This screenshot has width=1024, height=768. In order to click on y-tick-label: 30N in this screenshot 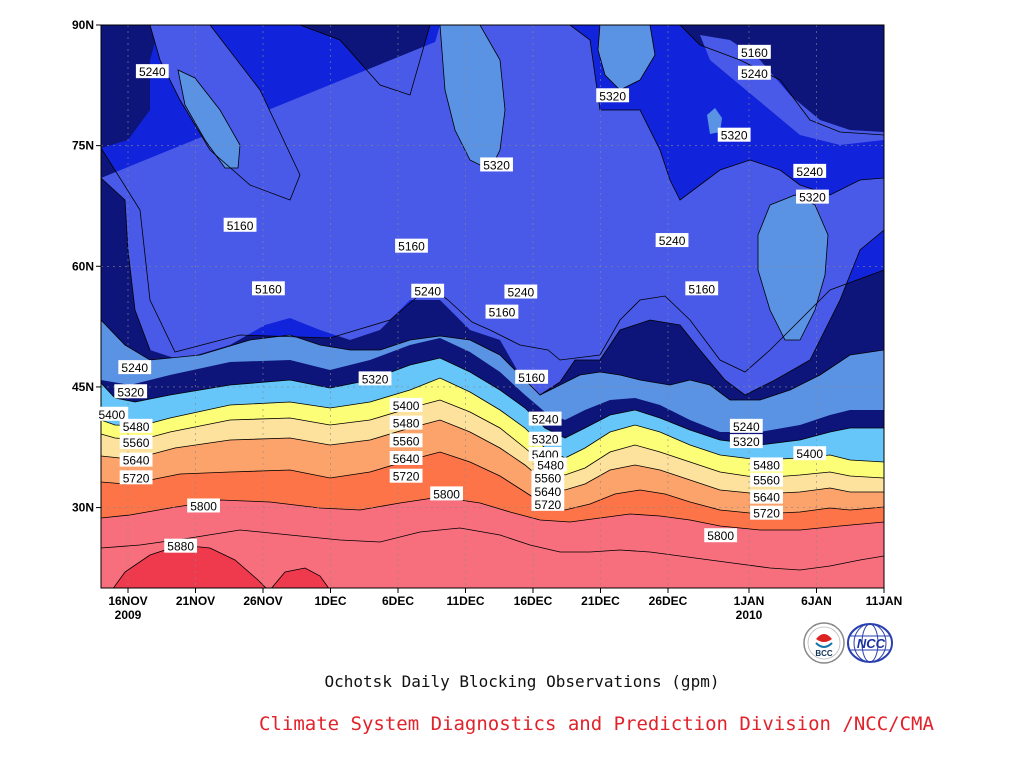, I will do `click(83, 508)`.